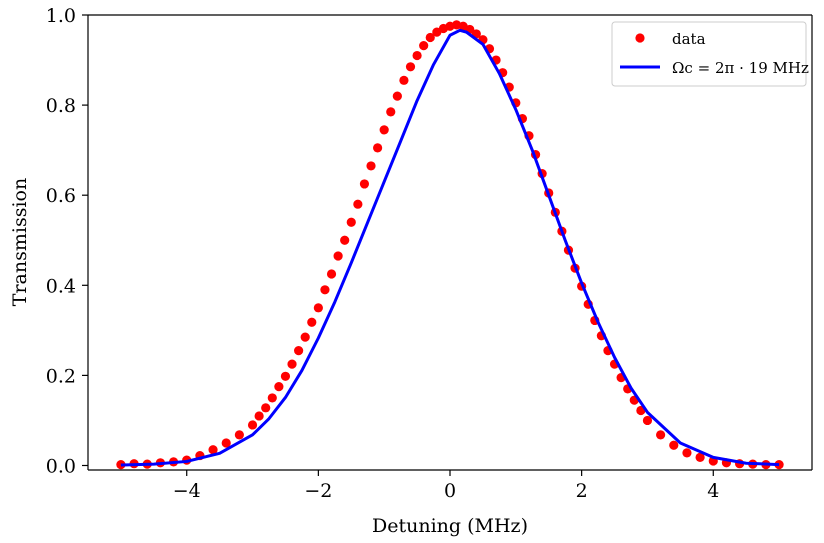 This screenshot has height=543, width=824. What do you see at coordinates (61, 286) in the screenshot?
I see `y-tick-label: 0.4` at bounding box center [61, 286].